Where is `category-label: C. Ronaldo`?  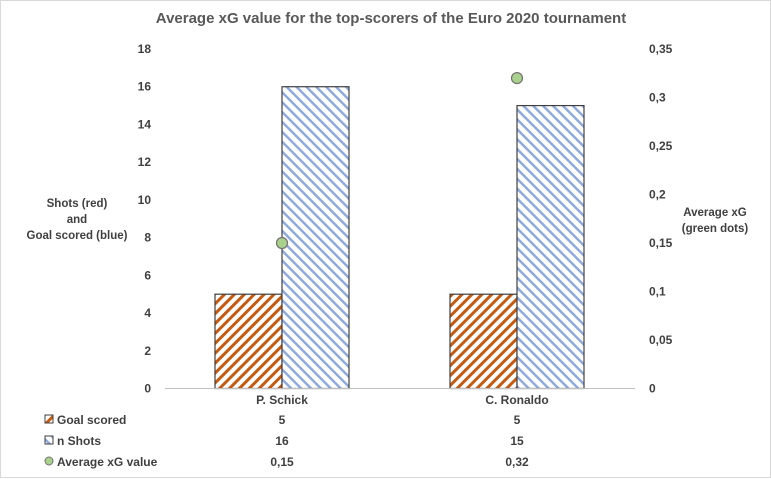
category-label: C. Ronaldo is located at coordinates (516, 400).